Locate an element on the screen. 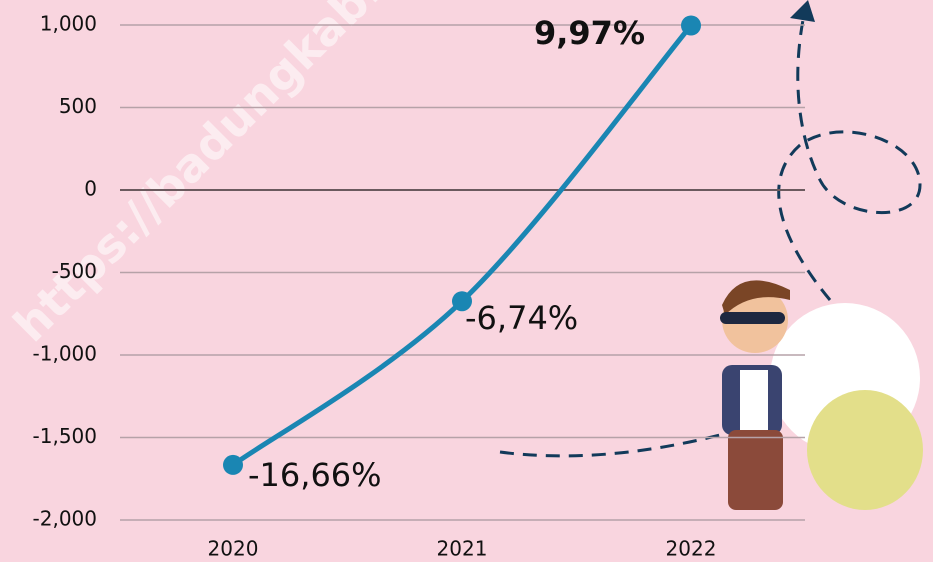  data-label: -16,66% is located at coordinates (315, 475).